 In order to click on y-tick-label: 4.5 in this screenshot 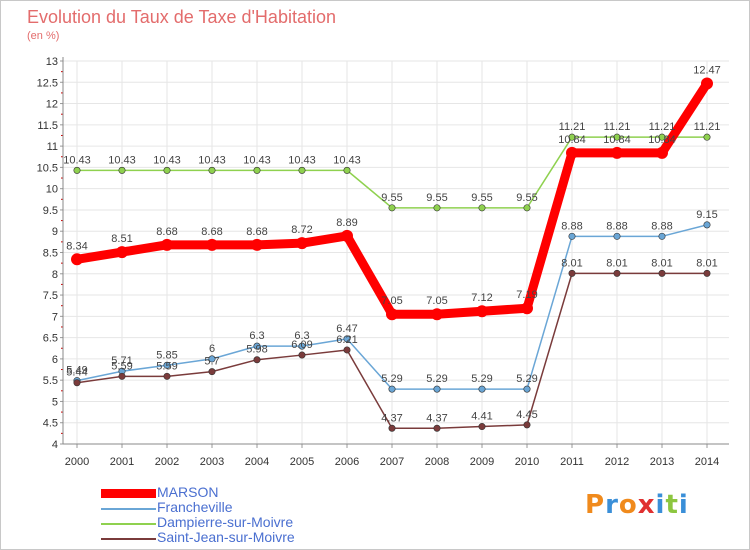, I will do `click(50, 424)`.